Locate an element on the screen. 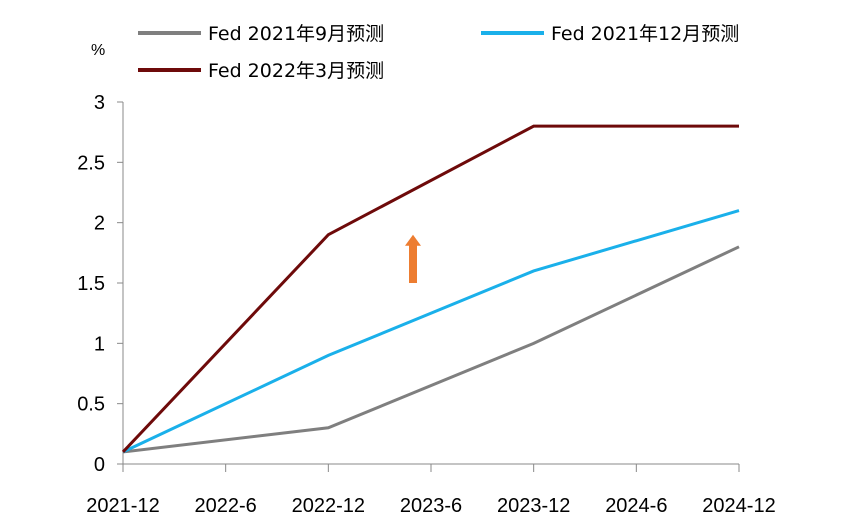 This screenshot has width=850, height=526. x-tick-label: 2023-6 is located at coordinates (431, 506).